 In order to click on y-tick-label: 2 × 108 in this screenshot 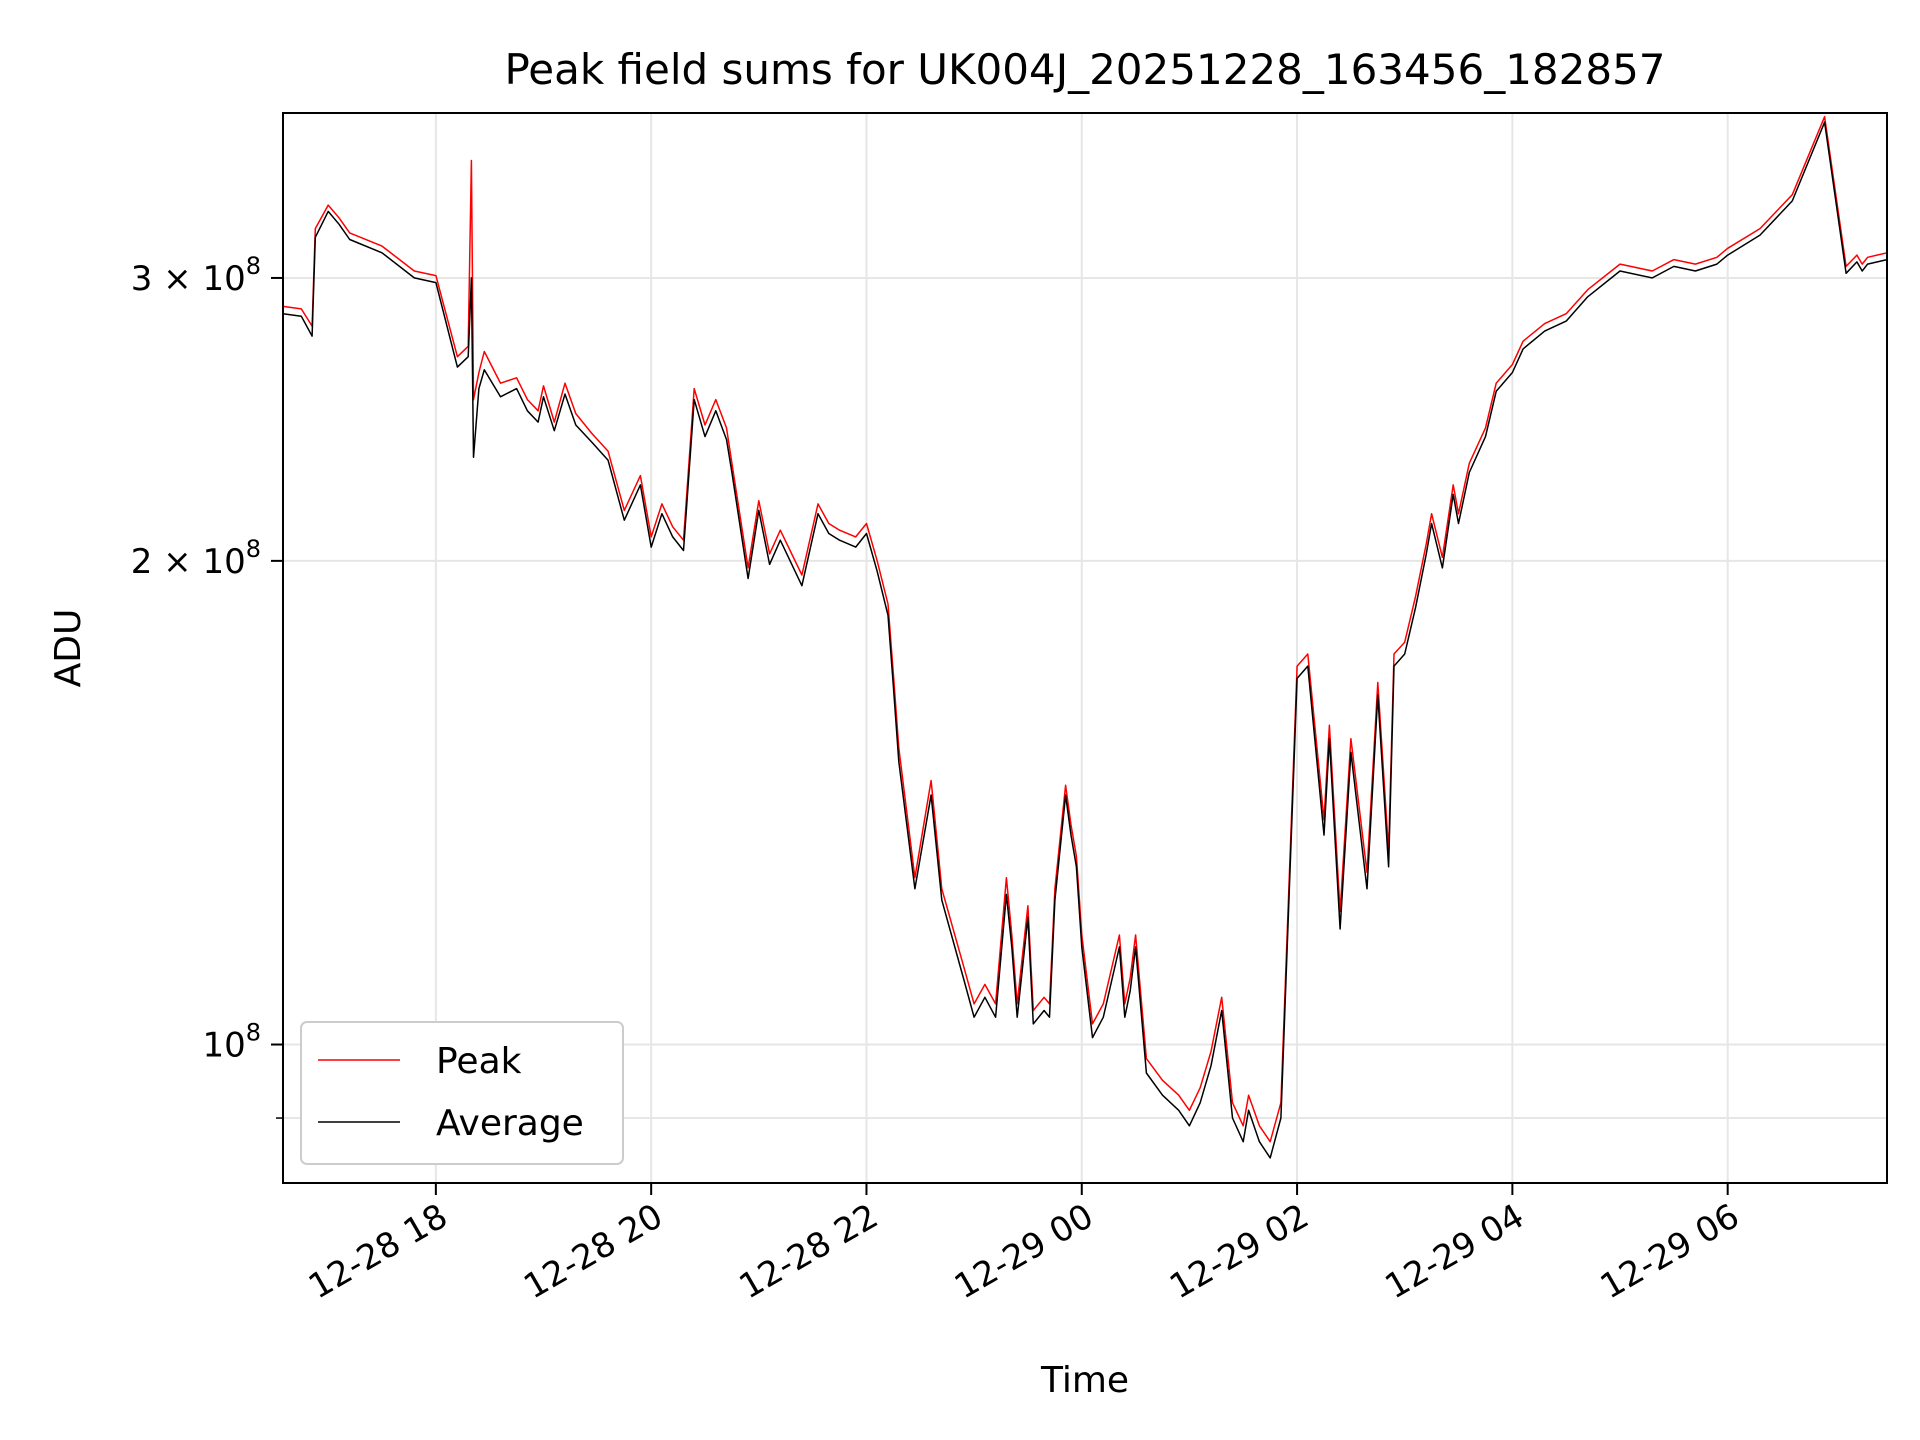, I will do `click(196, 558)`.